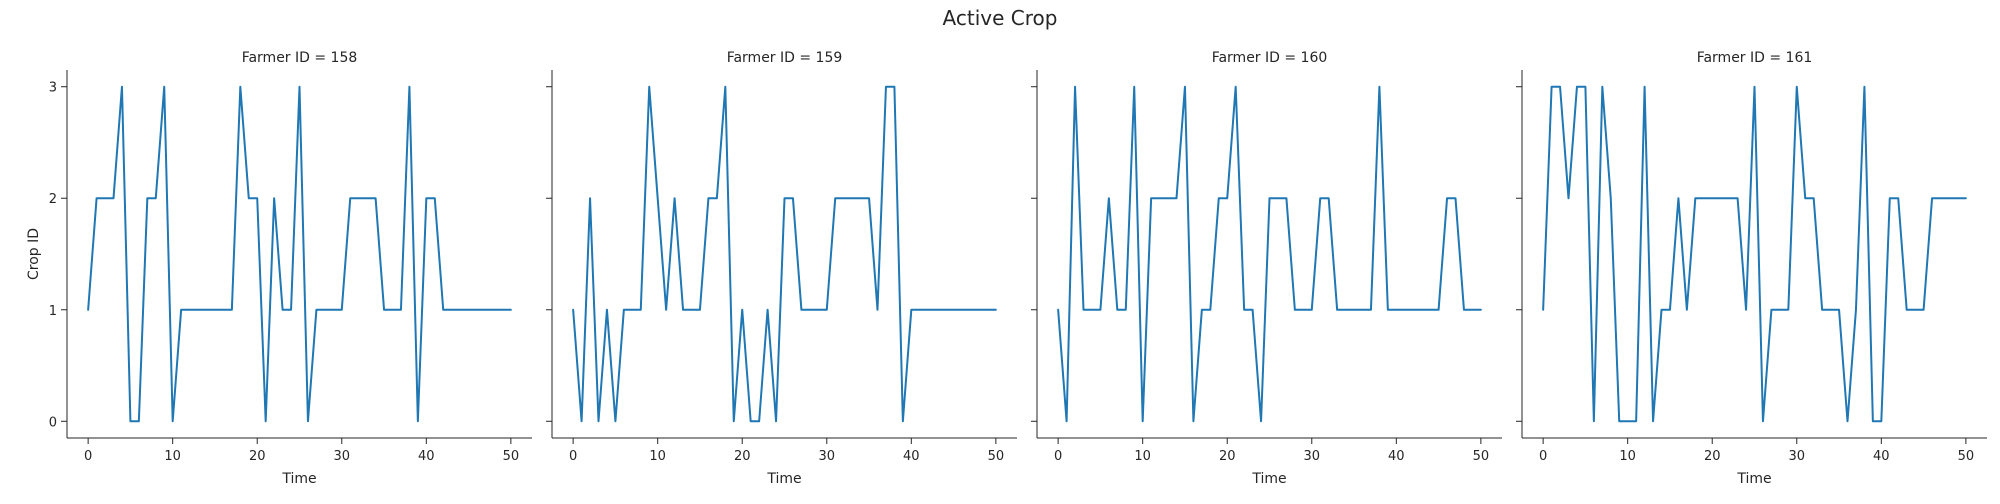 The height and width of the screenshot is (504, 2000). What do you see at coordinates (300, 58) in the screenshot?
I see `panel-title: Farmer ID = 158` at bounding box center [300, 58].